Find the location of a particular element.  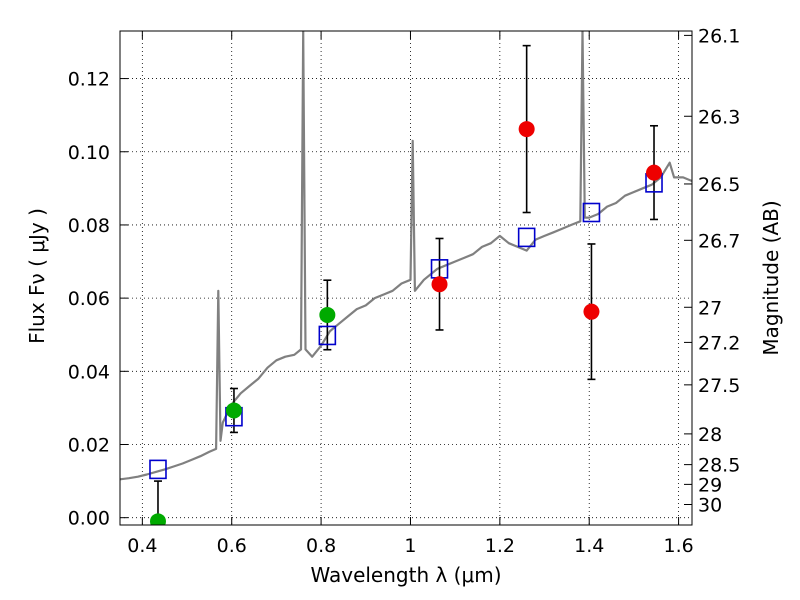

x-tick-label: 1 is located at coordinates (410, 546).